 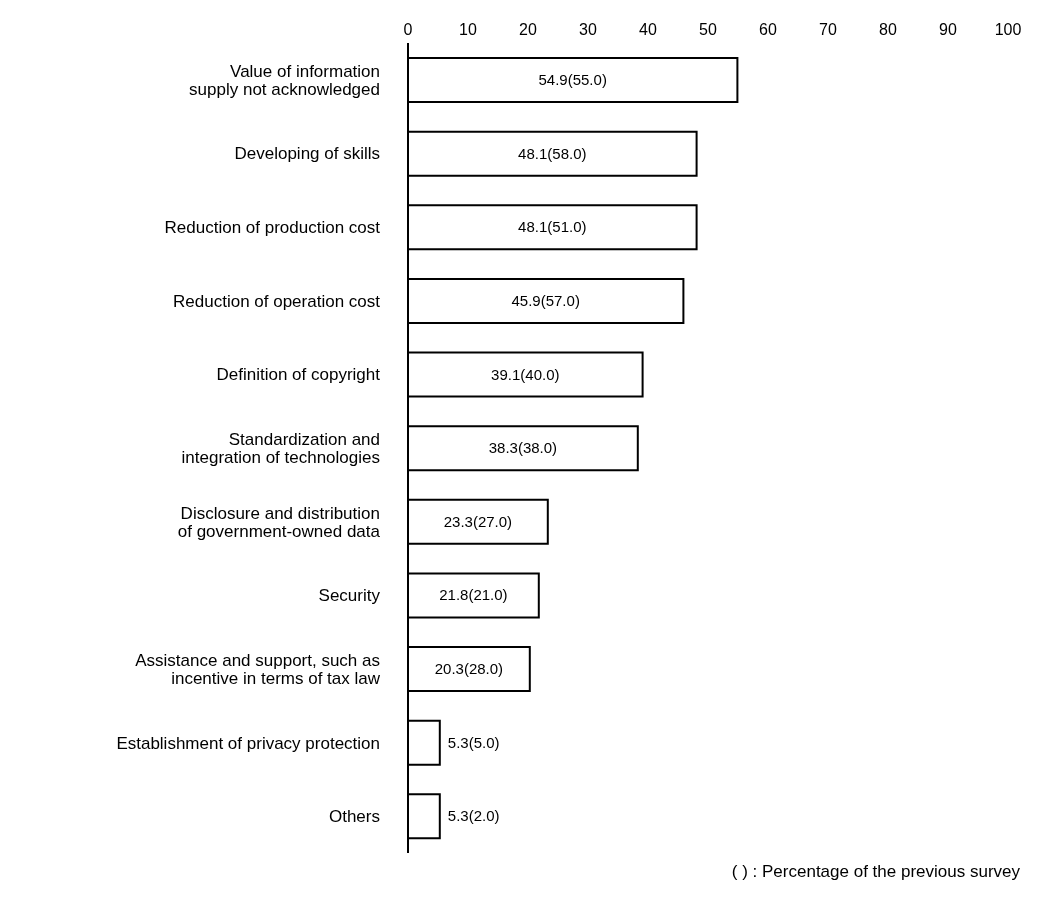 What do you see at coordinates (875, 872) in the screenshot?
I see `text: ( ) : Percentage of the previous survey` at bounding box center [875, 872].